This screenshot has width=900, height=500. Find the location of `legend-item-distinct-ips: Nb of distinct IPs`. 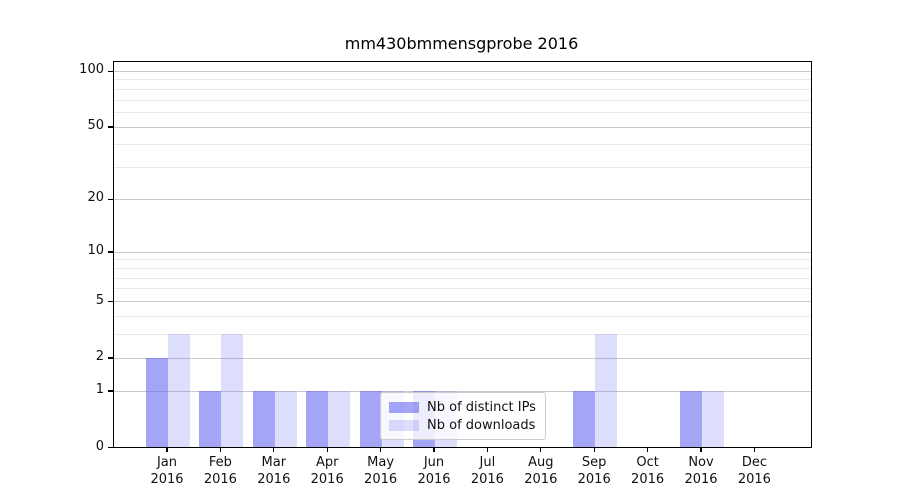

legend-item-distinct-ips: Nb of distinct IPs is located at coordinates (463, 407).